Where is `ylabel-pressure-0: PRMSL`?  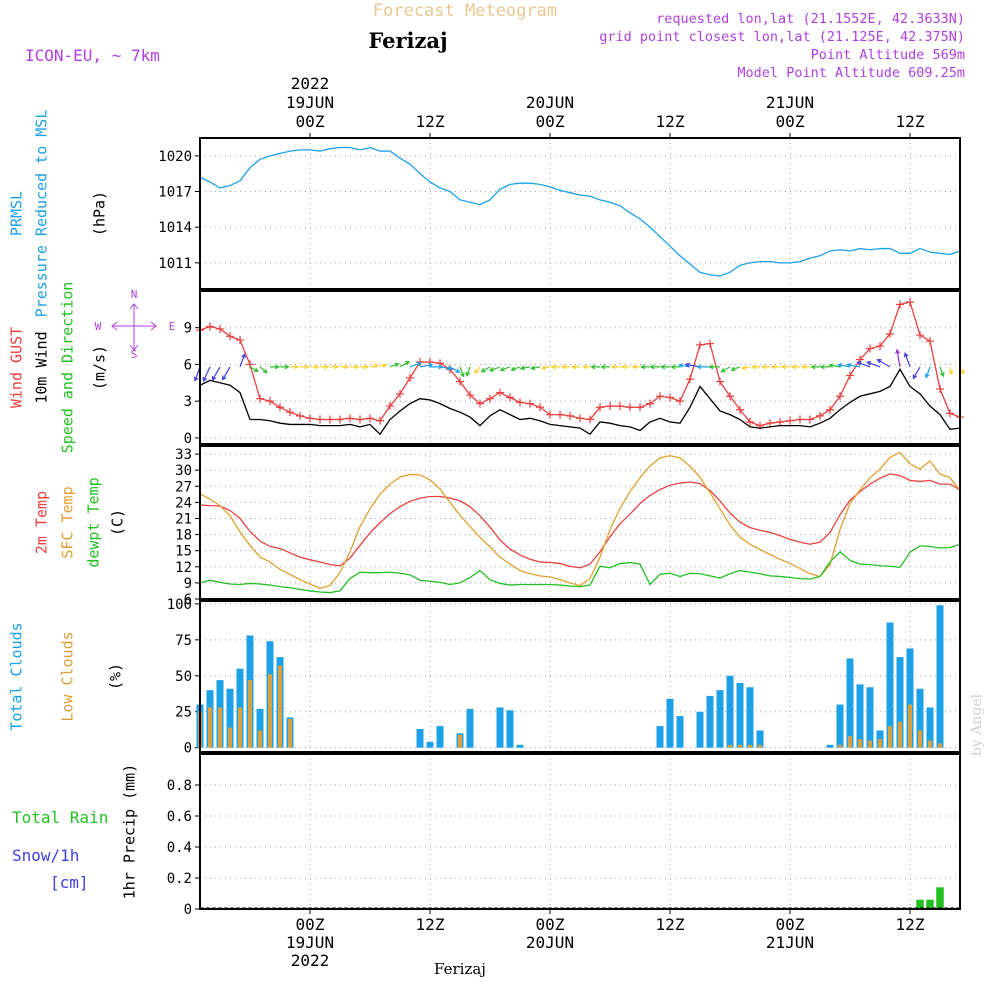
ylabel-pressure-0: PRMSL is located at coordinates (17, 213).